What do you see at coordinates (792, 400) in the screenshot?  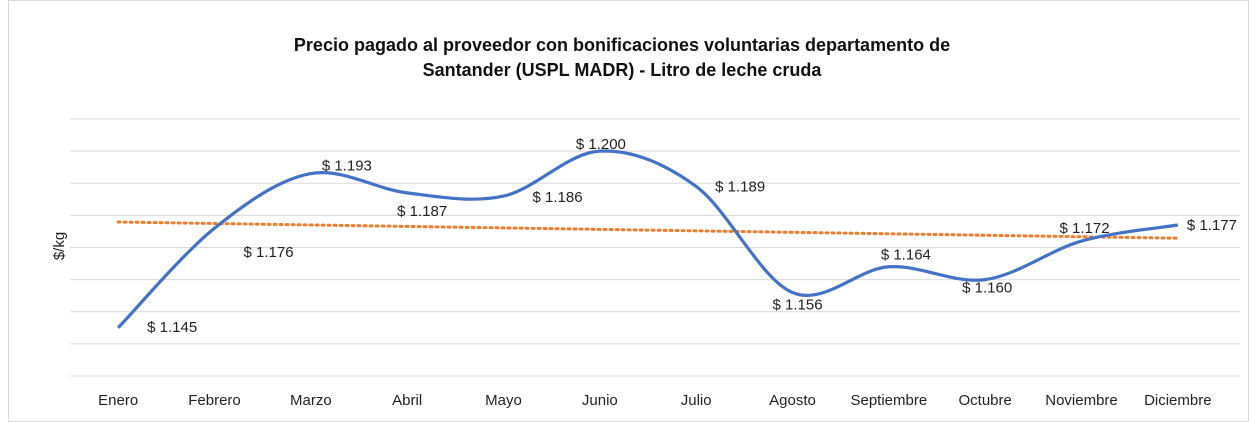 I see `x-tick-label: Agosto` at bounding box center [792, 400].